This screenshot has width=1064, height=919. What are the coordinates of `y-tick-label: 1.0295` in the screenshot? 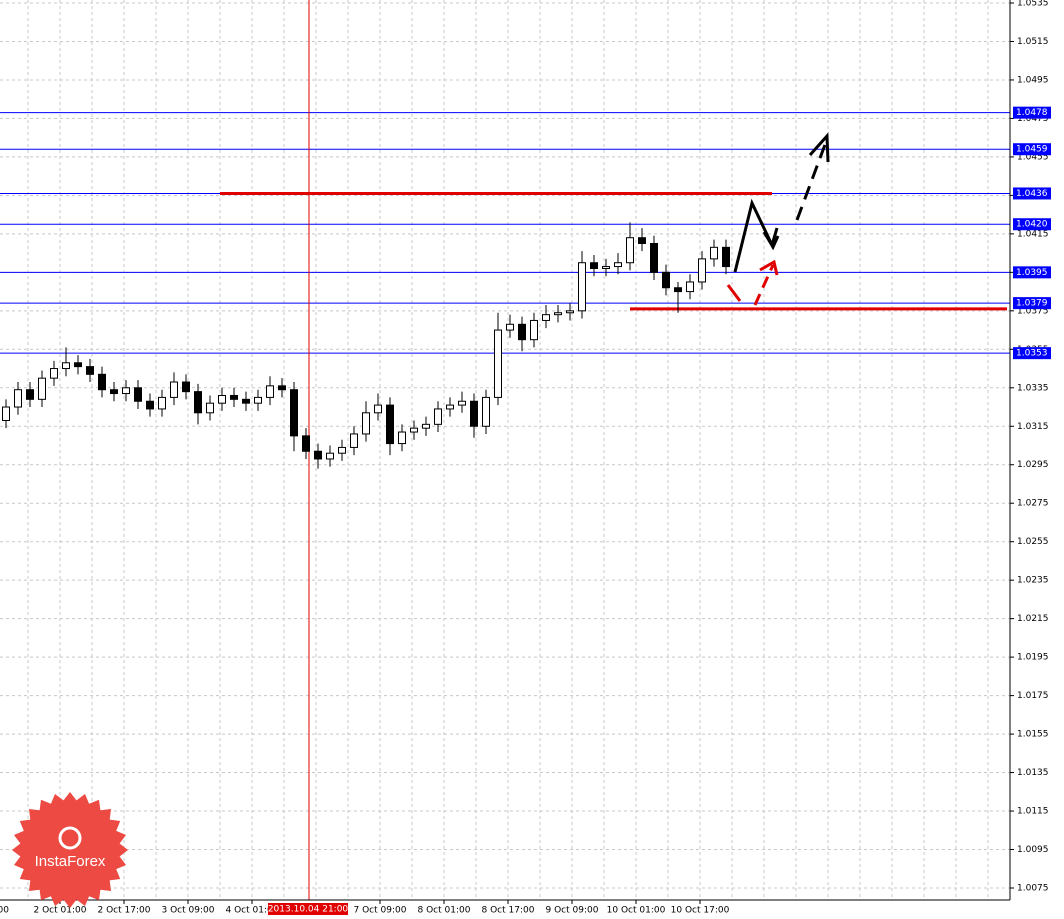 It's located at (1033, 465).